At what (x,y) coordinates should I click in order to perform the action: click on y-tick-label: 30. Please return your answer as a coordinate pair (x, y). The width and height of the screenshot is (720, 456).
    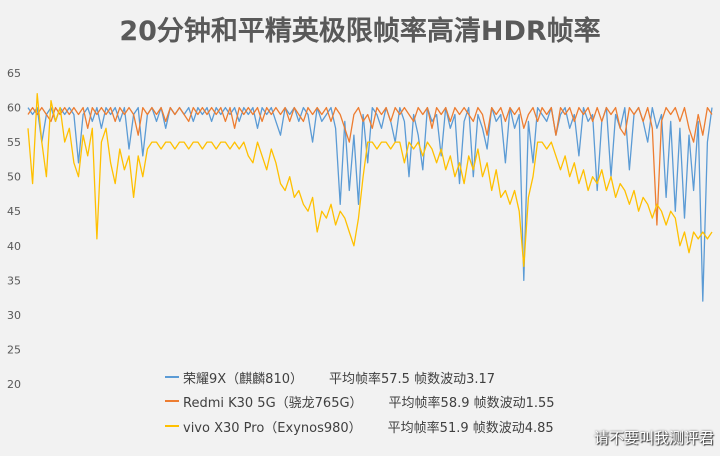
    Looking at the image, I should click on (14, 315).